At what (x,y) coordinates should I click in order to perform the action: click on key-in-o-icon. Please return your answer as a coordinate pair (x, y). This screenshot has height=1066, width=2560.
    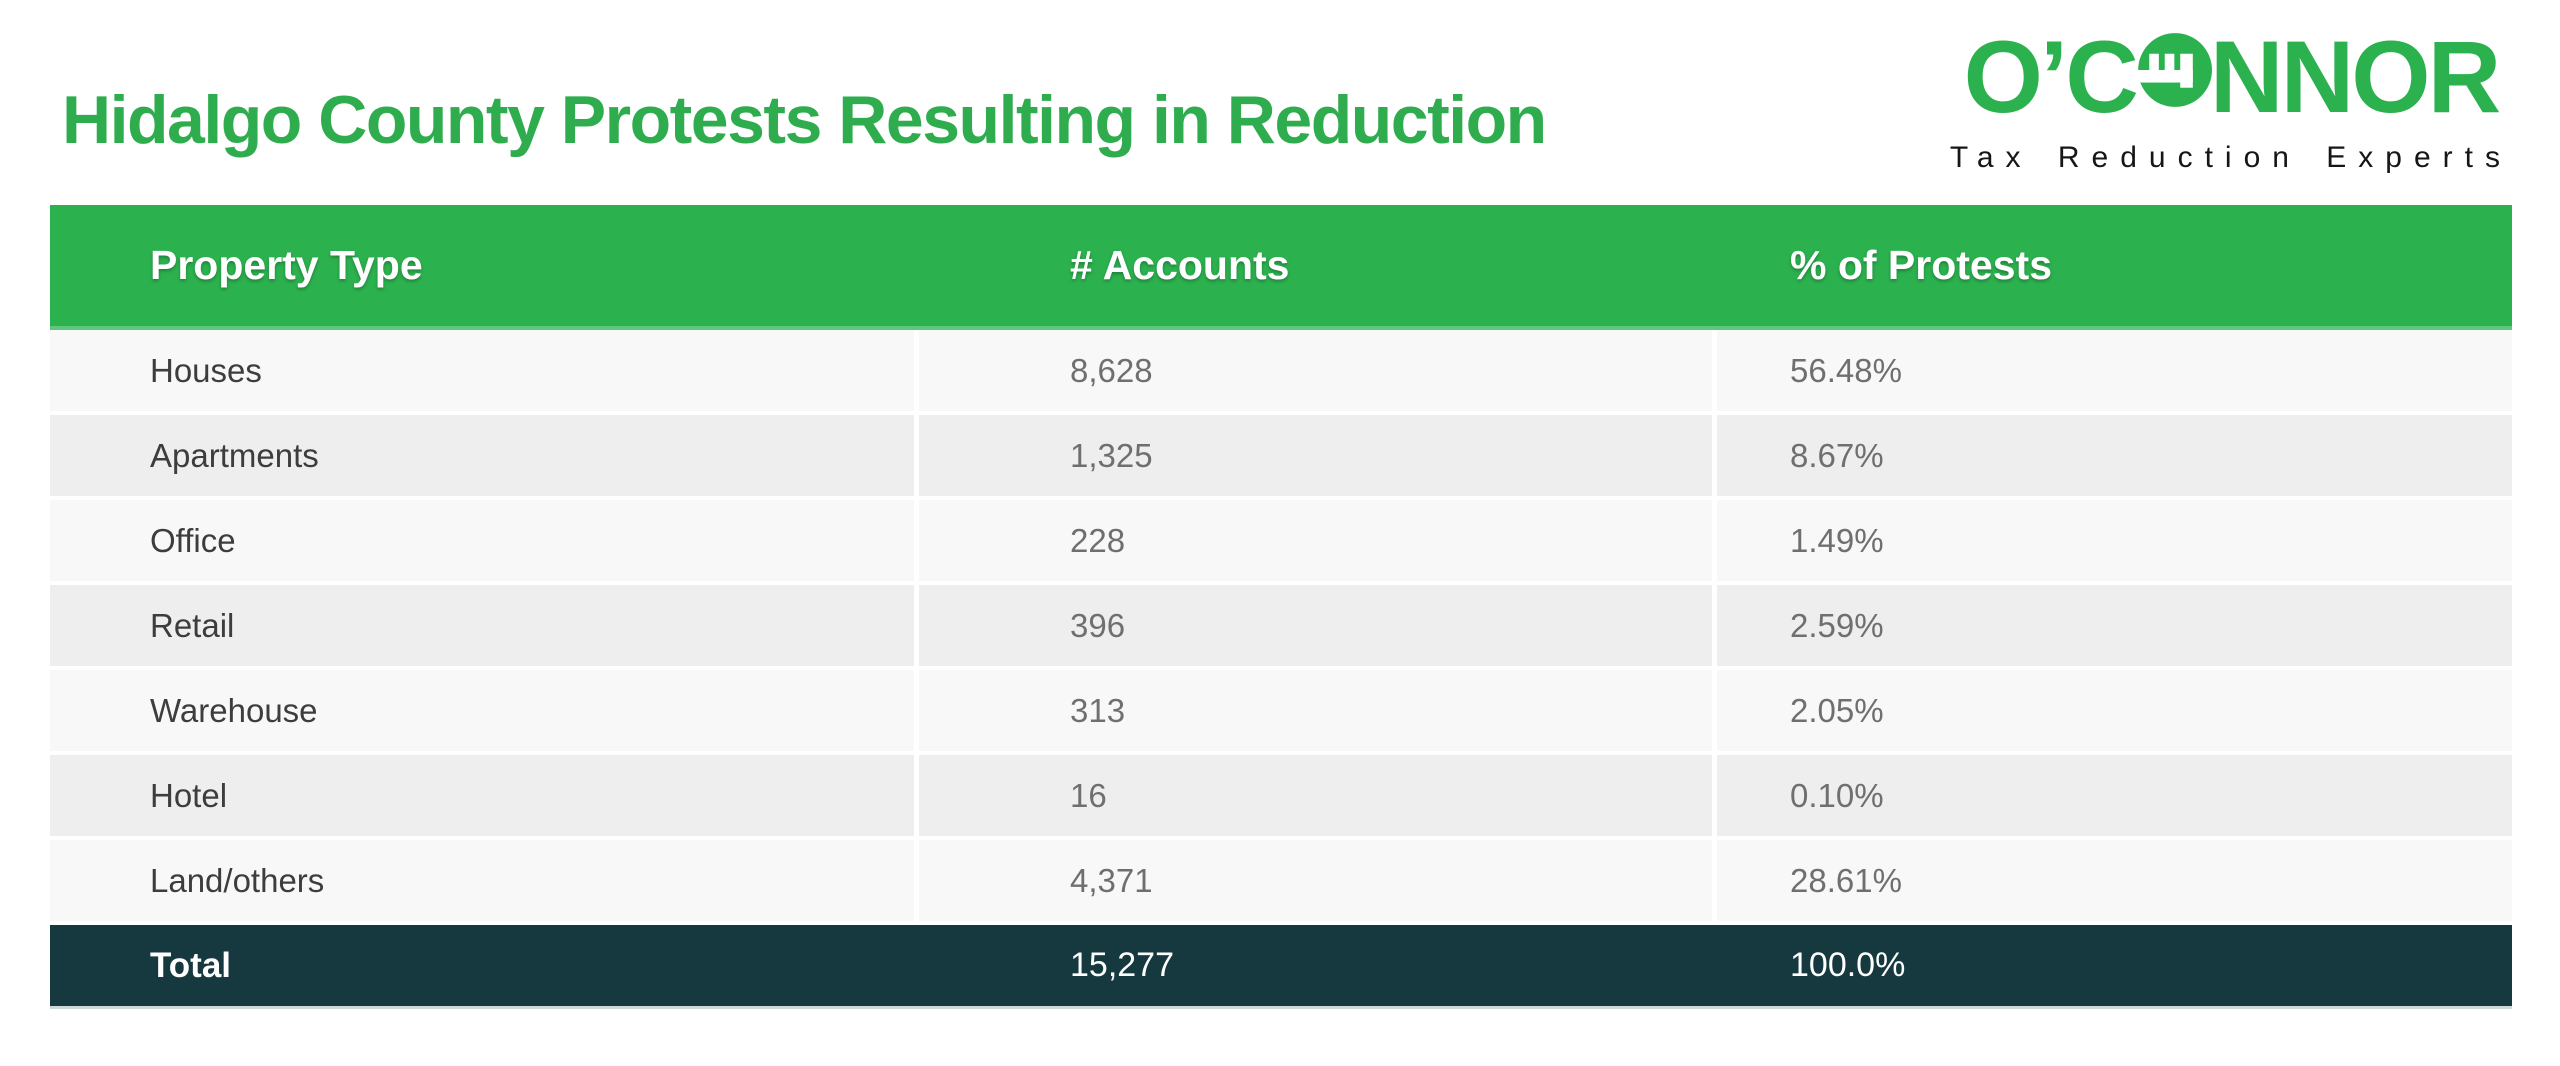
    Looking at the image, I should click on (2164, 70).